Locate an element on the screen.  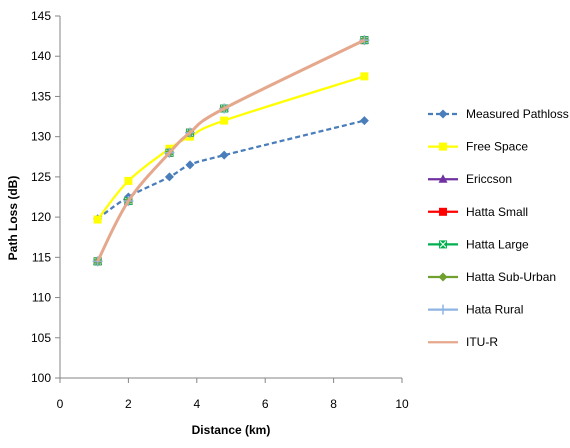
legend-label: Hatta Sub-Urban is located at coordinates (511, 277).